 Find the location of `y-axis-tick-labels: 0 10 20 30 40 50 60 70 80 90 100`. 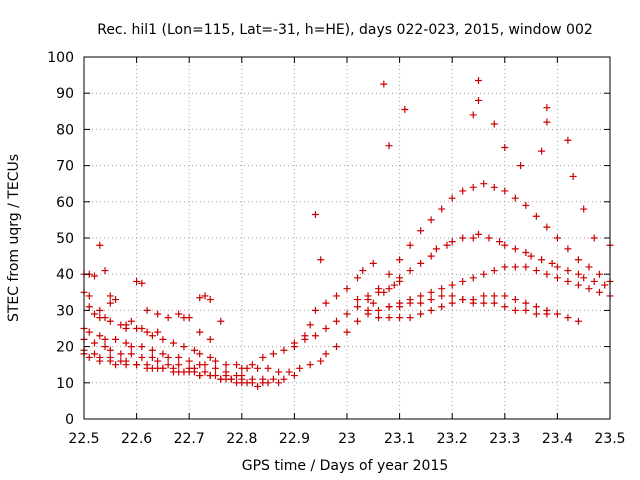

y-axis-tick-labels: 0 10 20 30 40 50 60 70 80 90 100 is located at coordinates (60, 239).